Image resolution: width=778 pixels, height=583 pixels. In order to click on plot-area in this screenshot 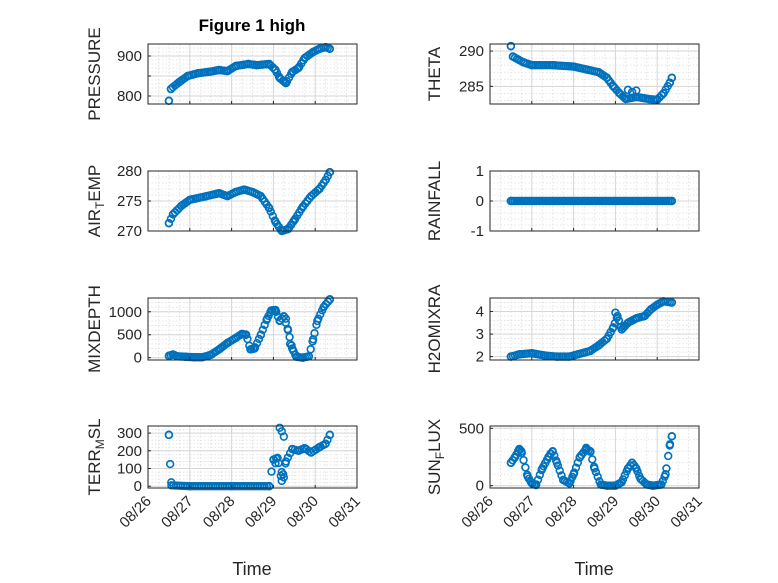, I will do `click(252, 457)`.